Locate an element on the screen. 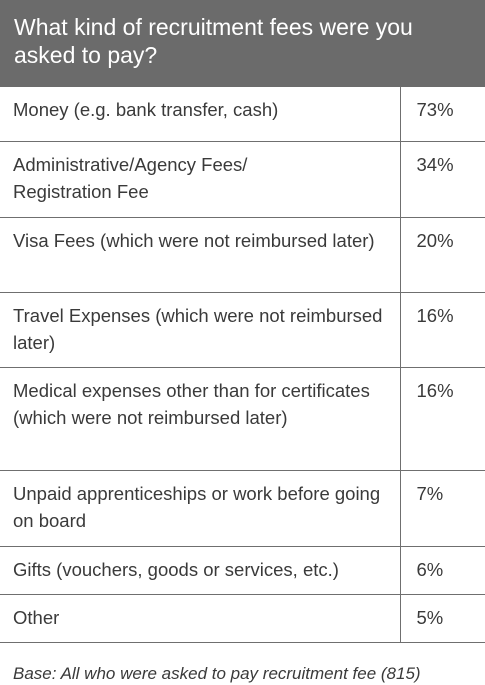  table-row: Money (e.g. bank transfer, cash) 73% is located at coordinates (242, 114).